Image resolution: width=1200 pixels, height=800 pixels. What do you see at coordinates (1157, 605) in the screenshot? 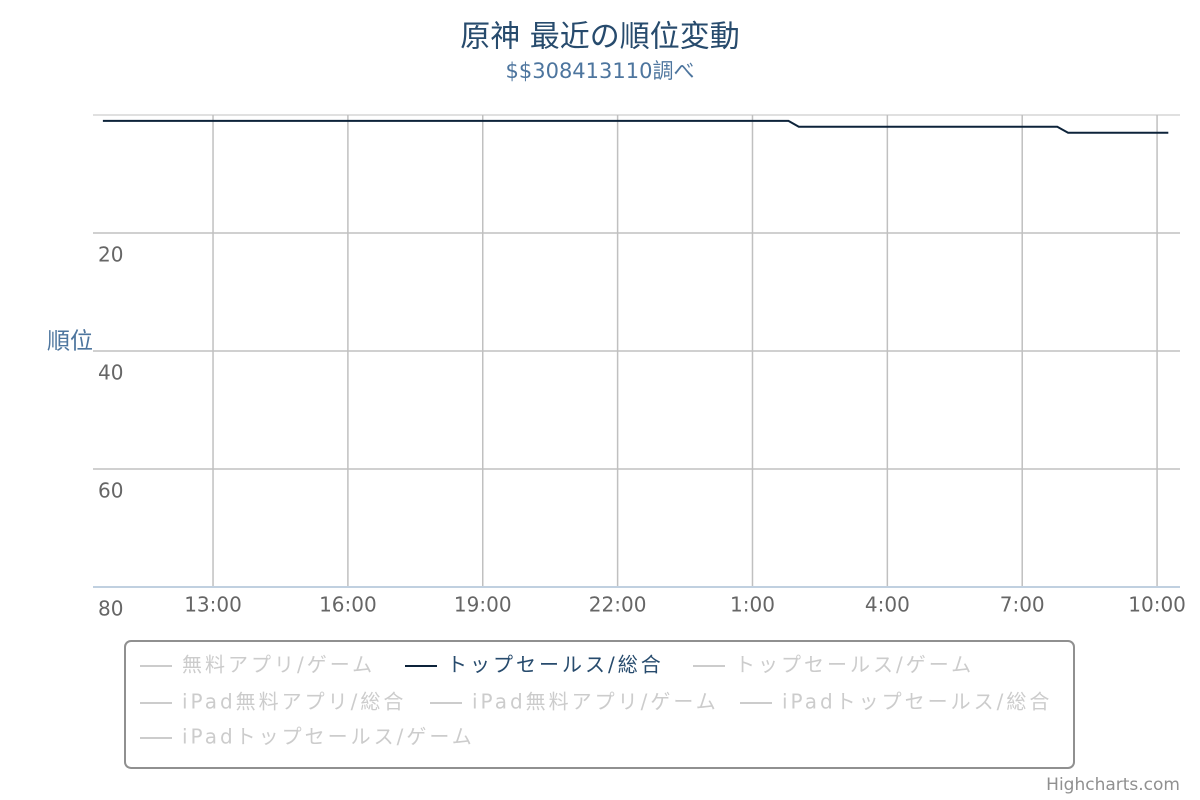
I see `x-tick-label: 10:00` at bounding box center [1157, 605].